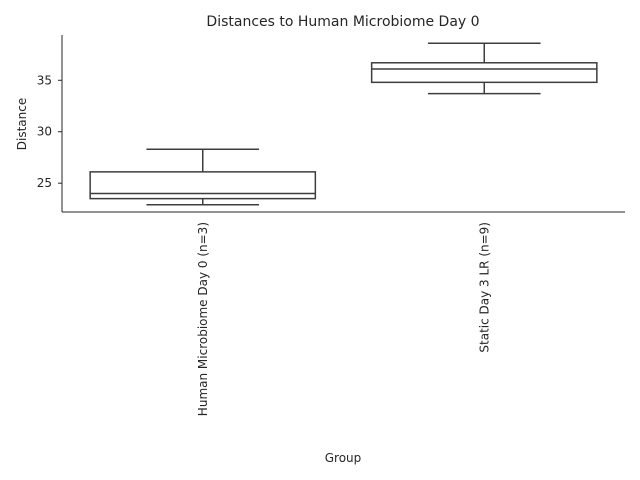 This screenshot has width=640, height=480. I want to click on y-tick-label: 30, so click(44, 132).